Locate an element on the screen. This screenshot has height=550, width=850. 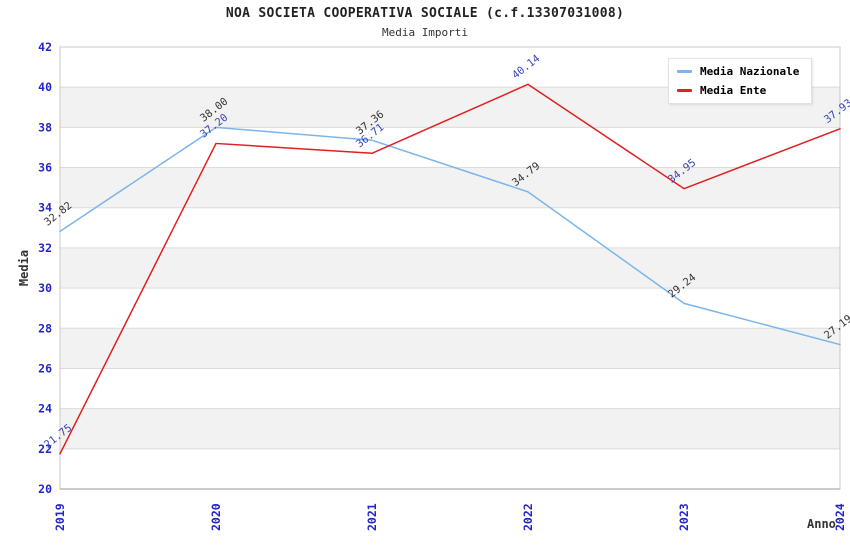
x-tick-label: 2020 is located at coordinates (216, 517).